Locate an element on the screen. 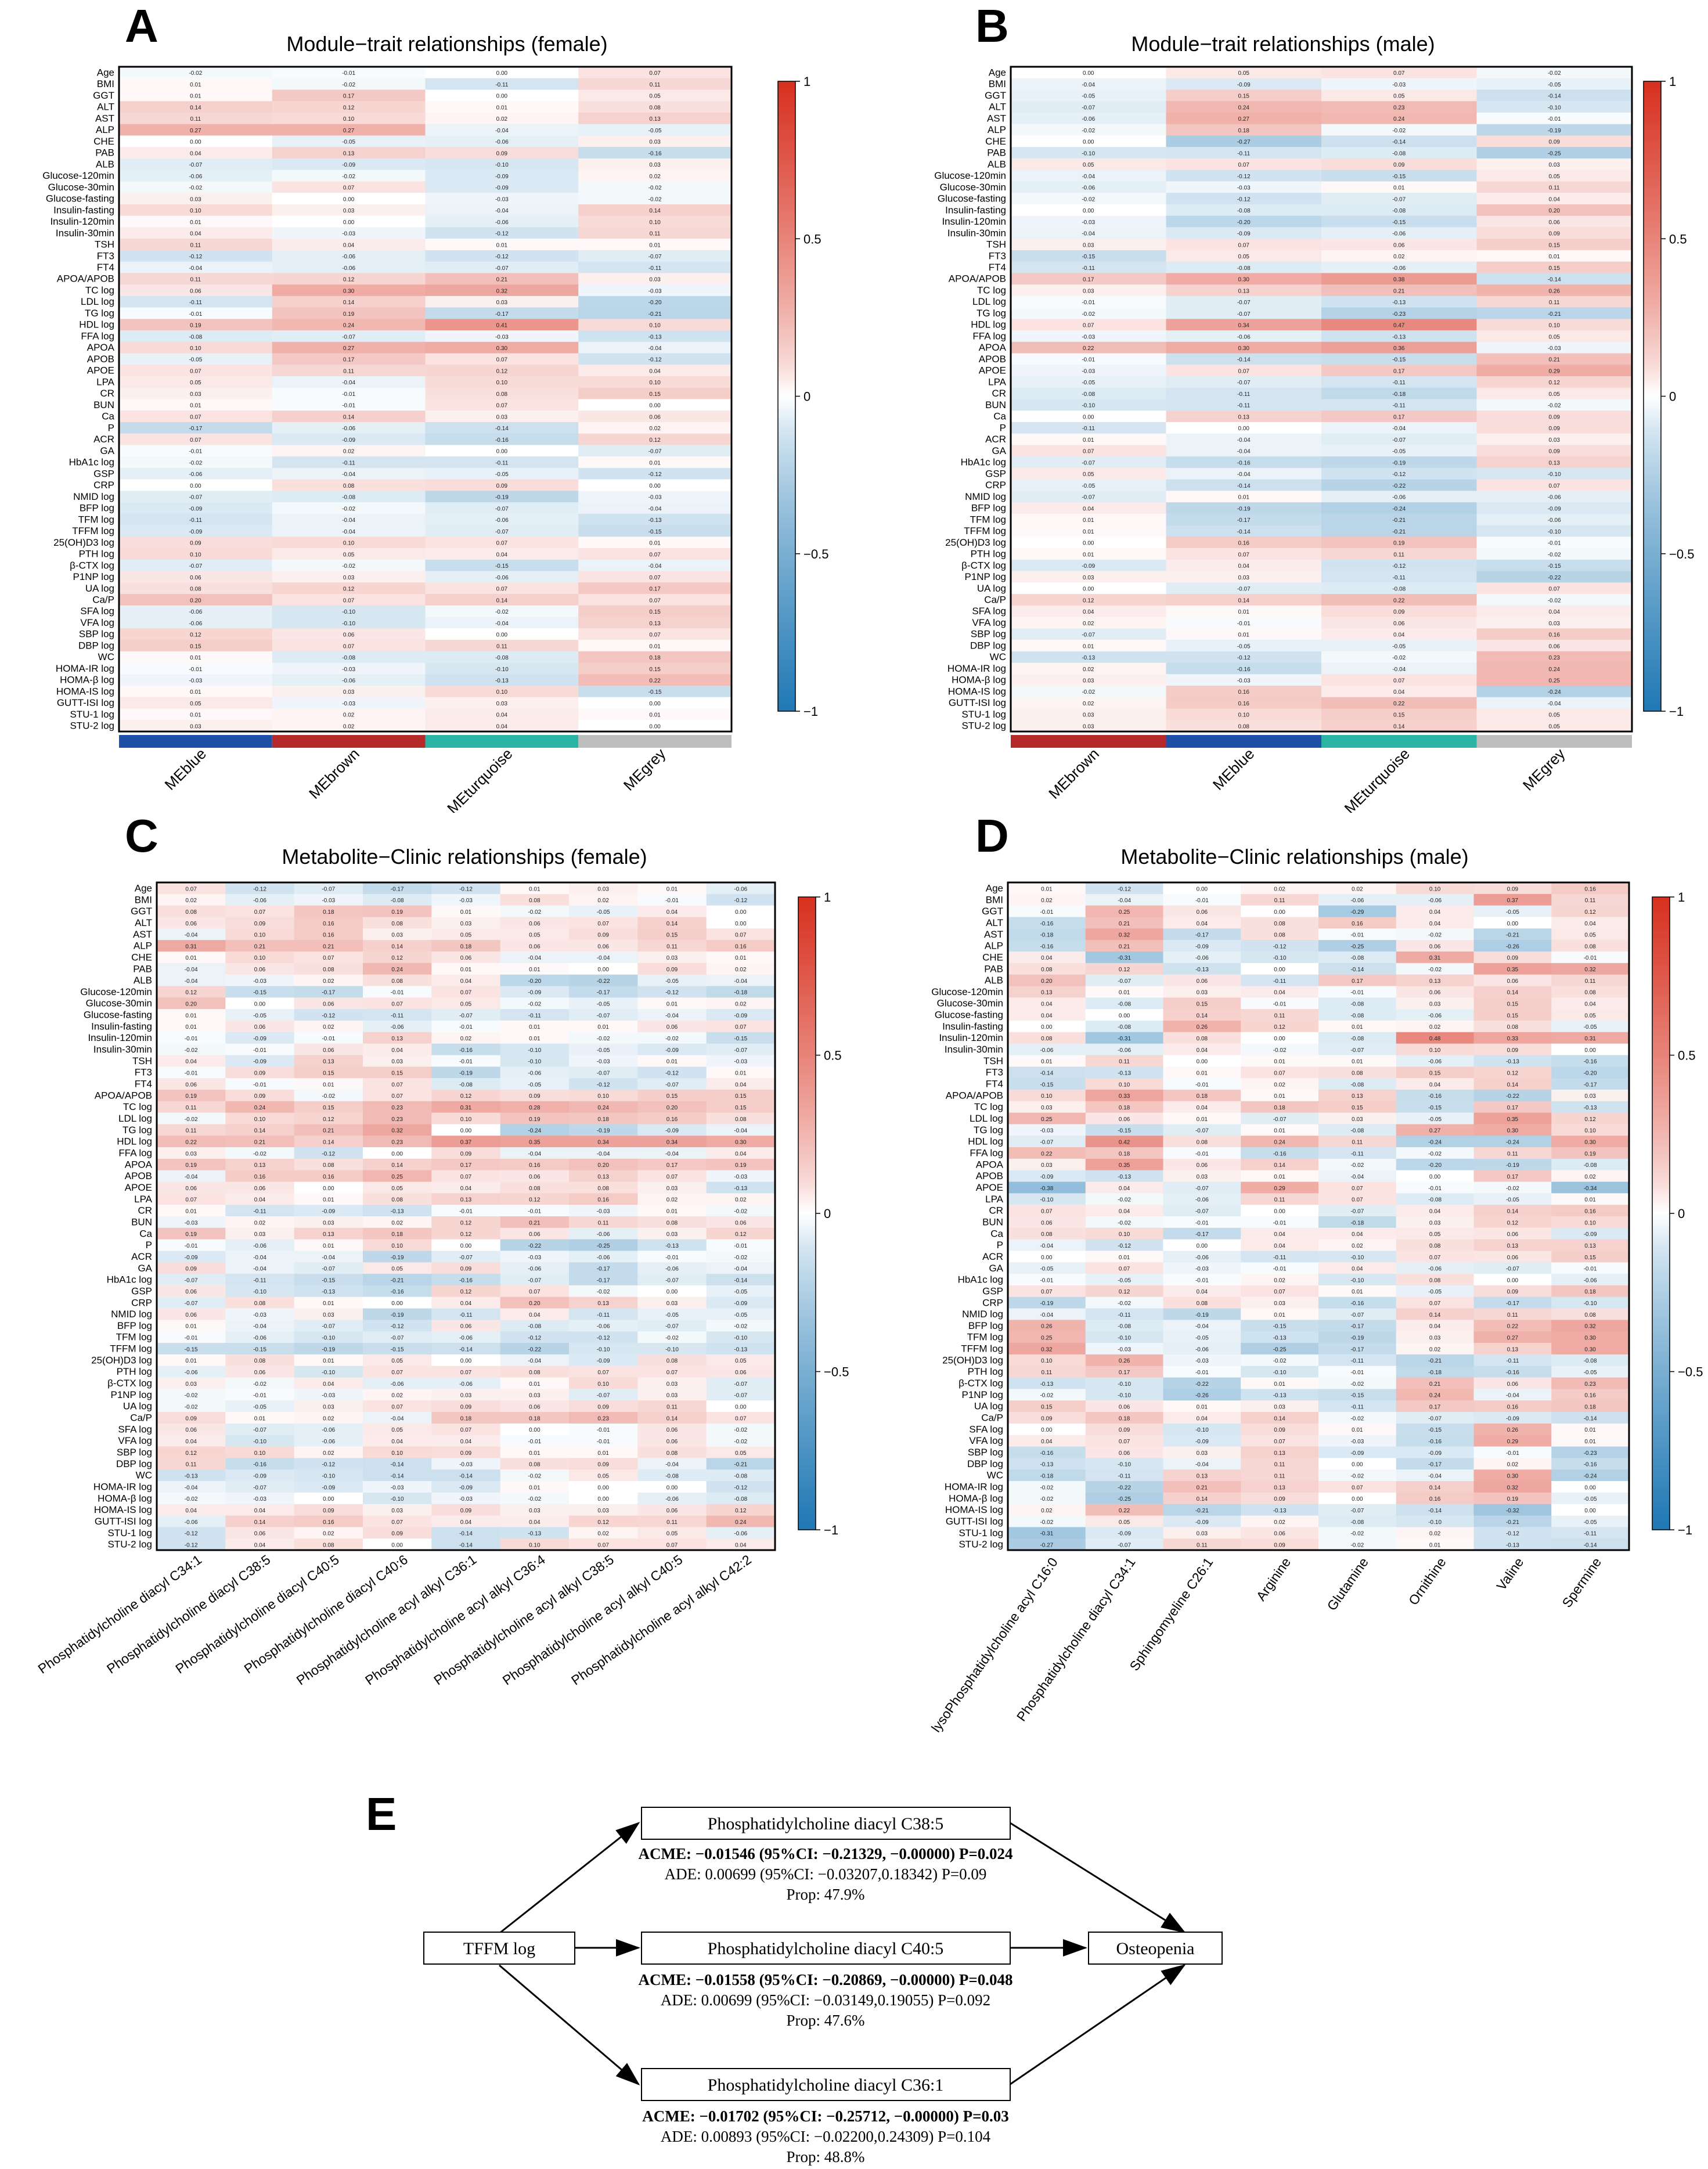  cell-value-label: -0.03 is located at coordinates (466, 901).